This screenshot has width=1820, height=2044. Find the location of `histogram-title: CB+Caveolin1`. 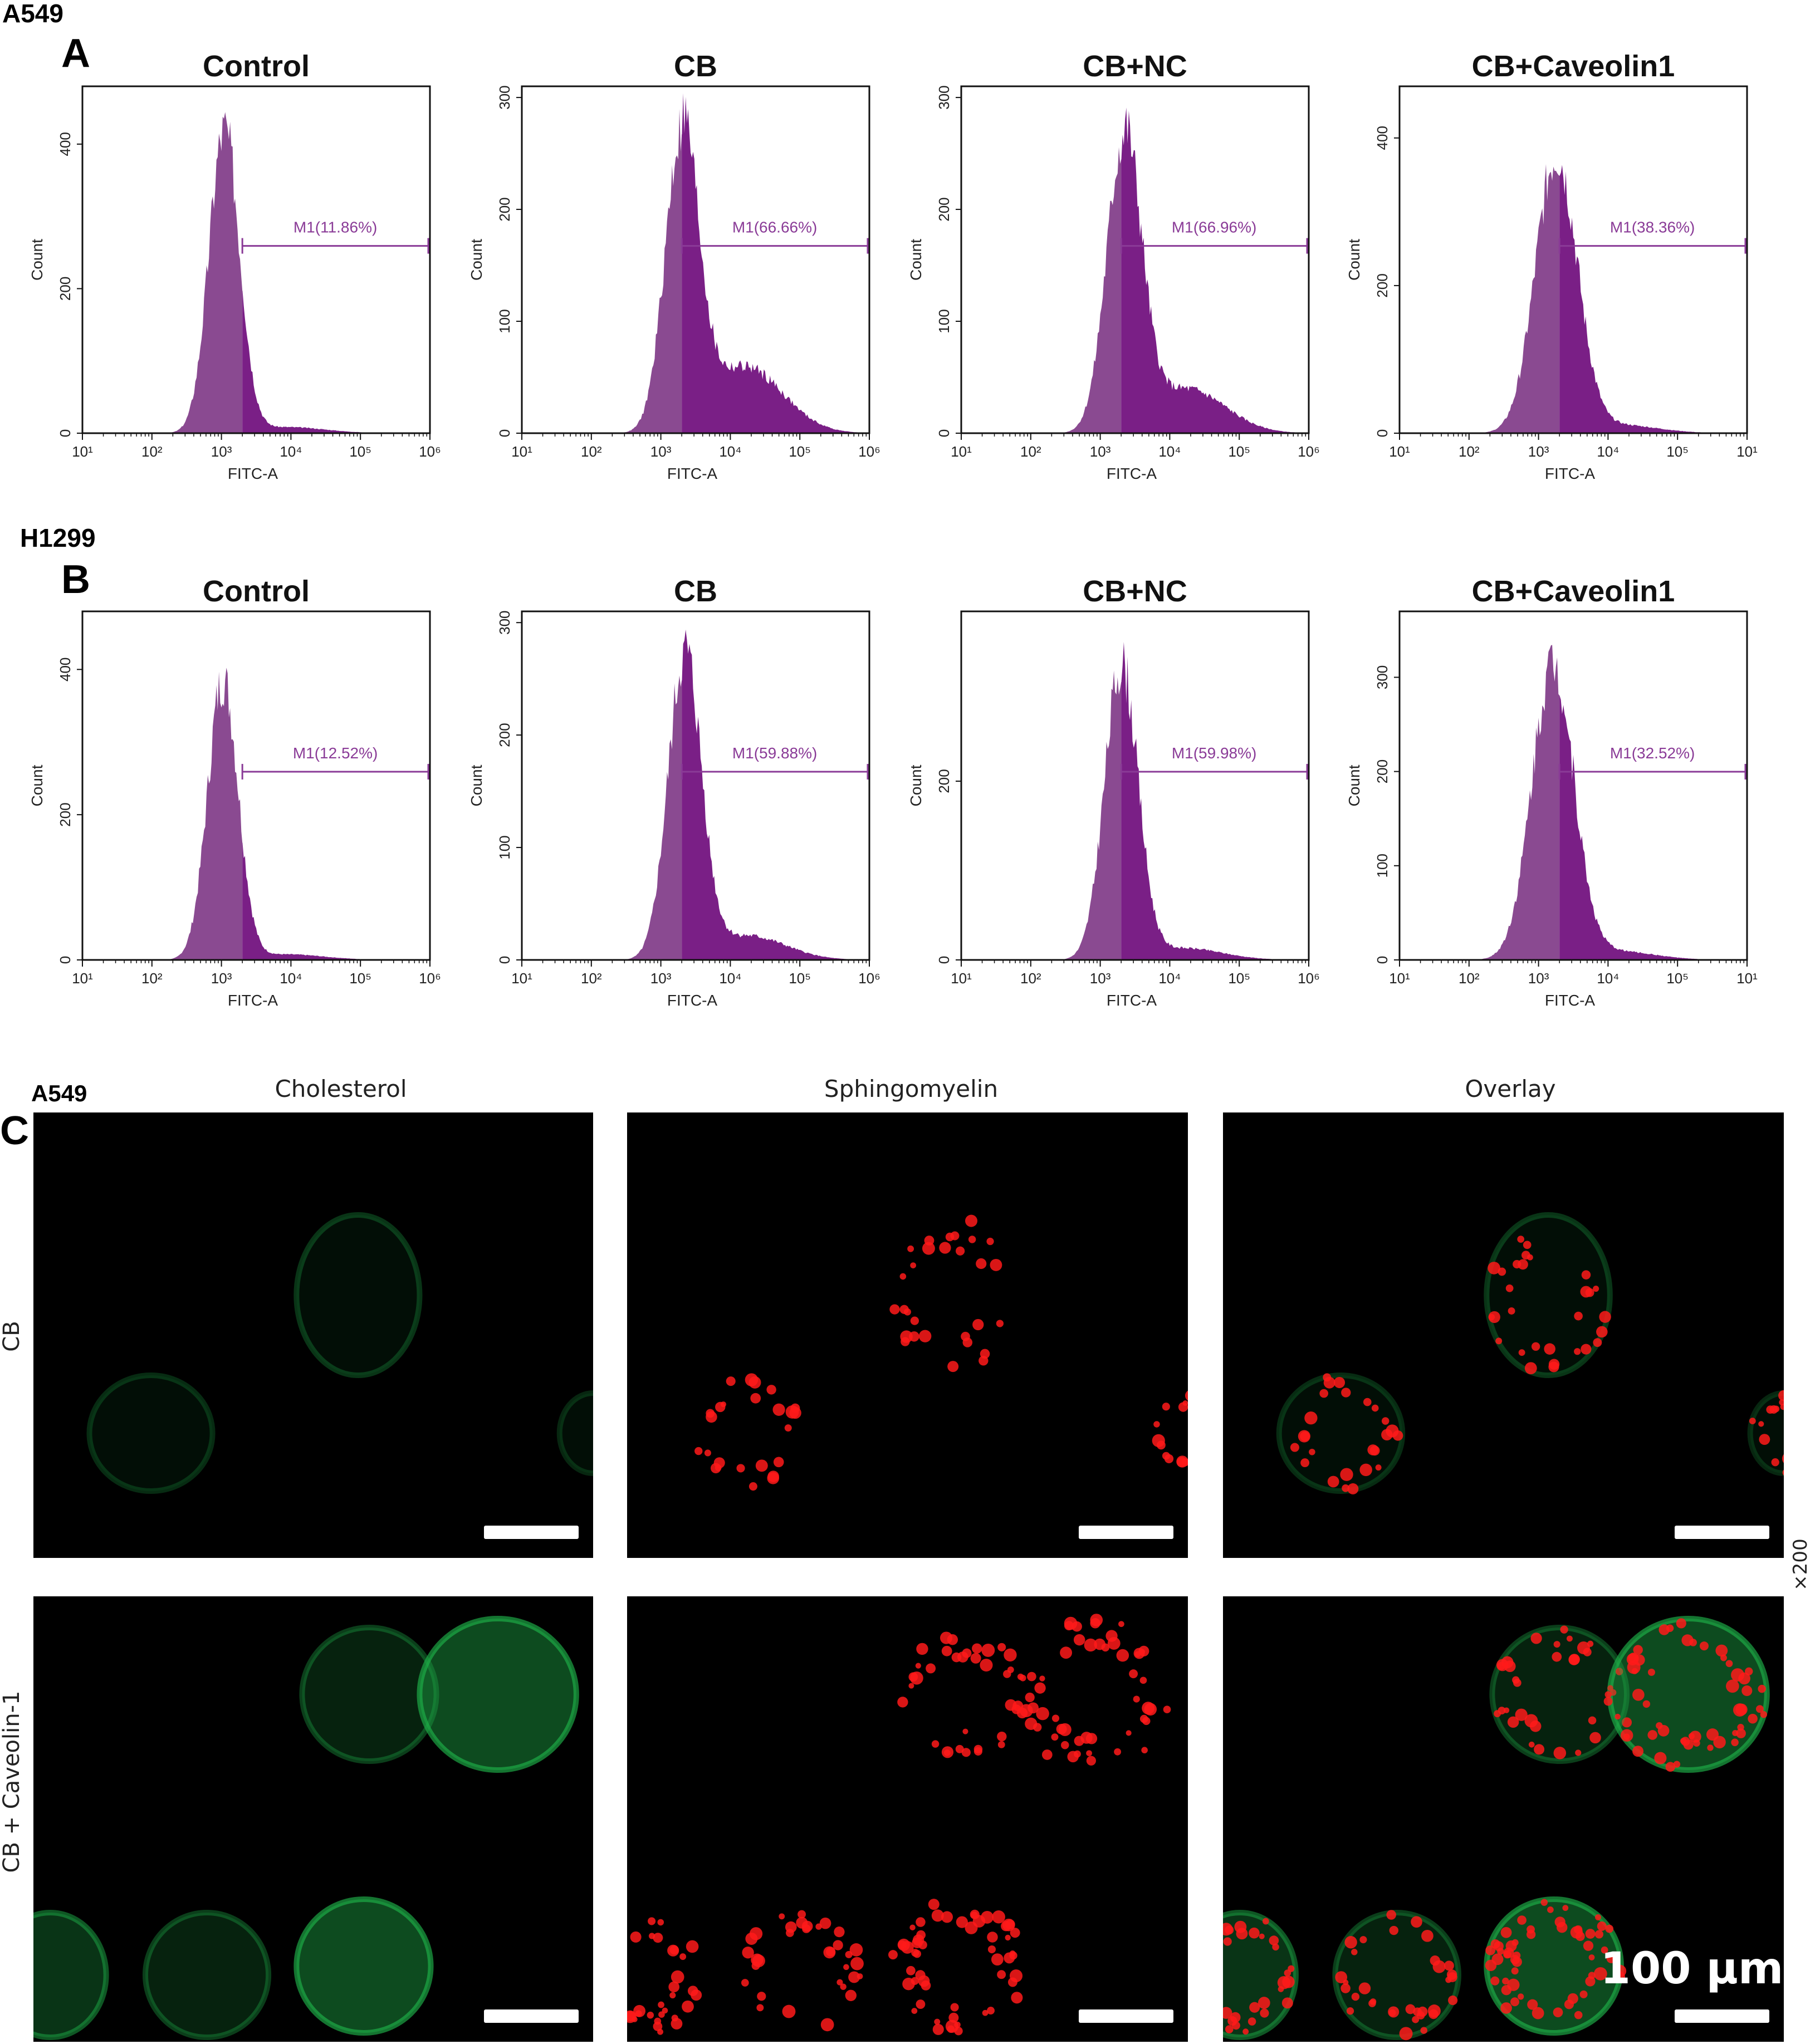

histogram-title: CB+Caveolin1 is located at coordinates (1573, 591).